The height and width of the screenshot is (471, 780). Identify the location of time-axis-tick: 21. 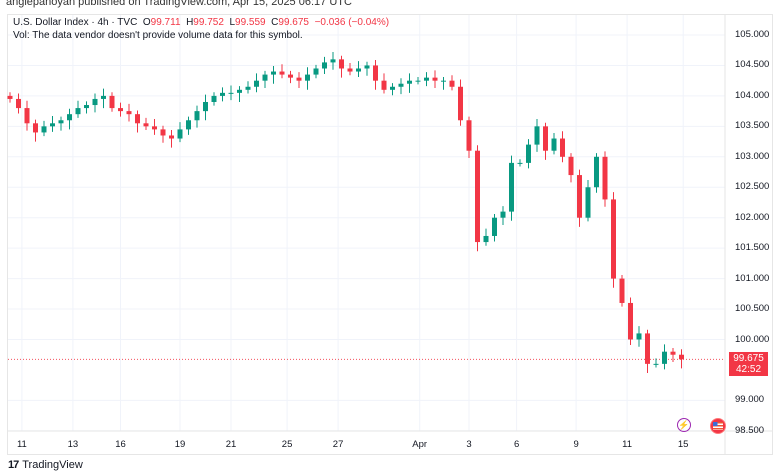
(231, 444).